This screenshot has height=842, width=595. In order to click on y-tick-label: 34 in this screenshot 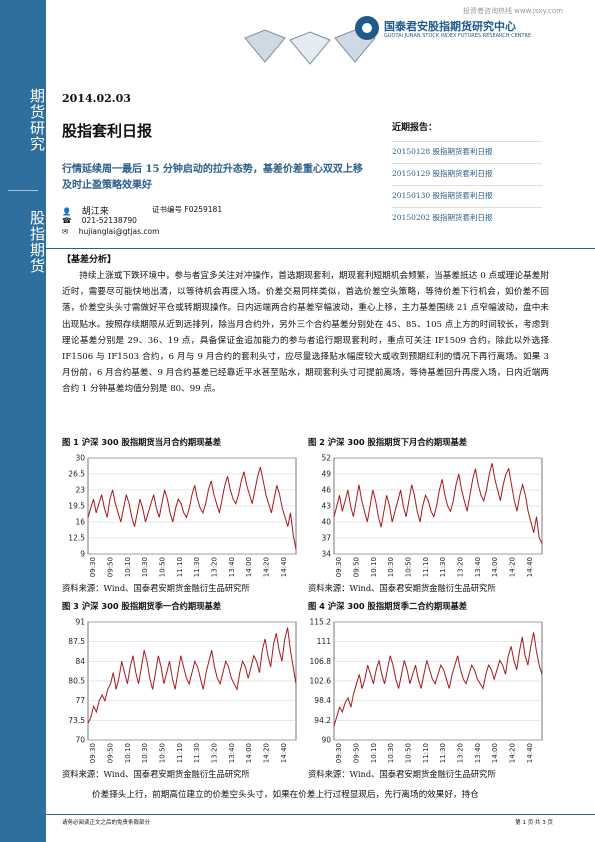, I will do `click(326, 554)`.